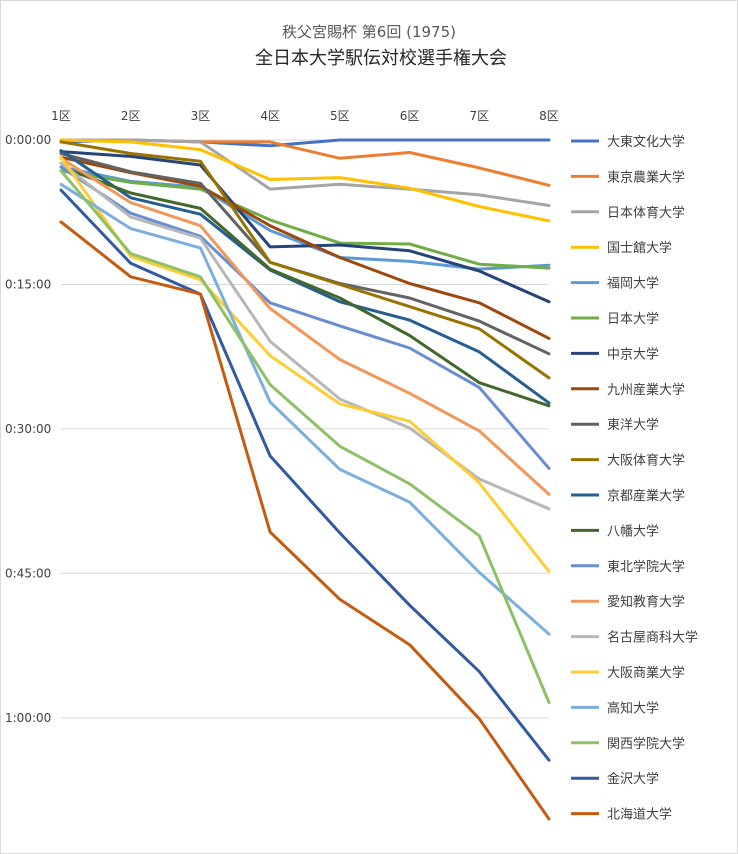 This screenshot has width=738, height=854. I want to click on legend-label: 大阪商業大学, so click(646, 673).